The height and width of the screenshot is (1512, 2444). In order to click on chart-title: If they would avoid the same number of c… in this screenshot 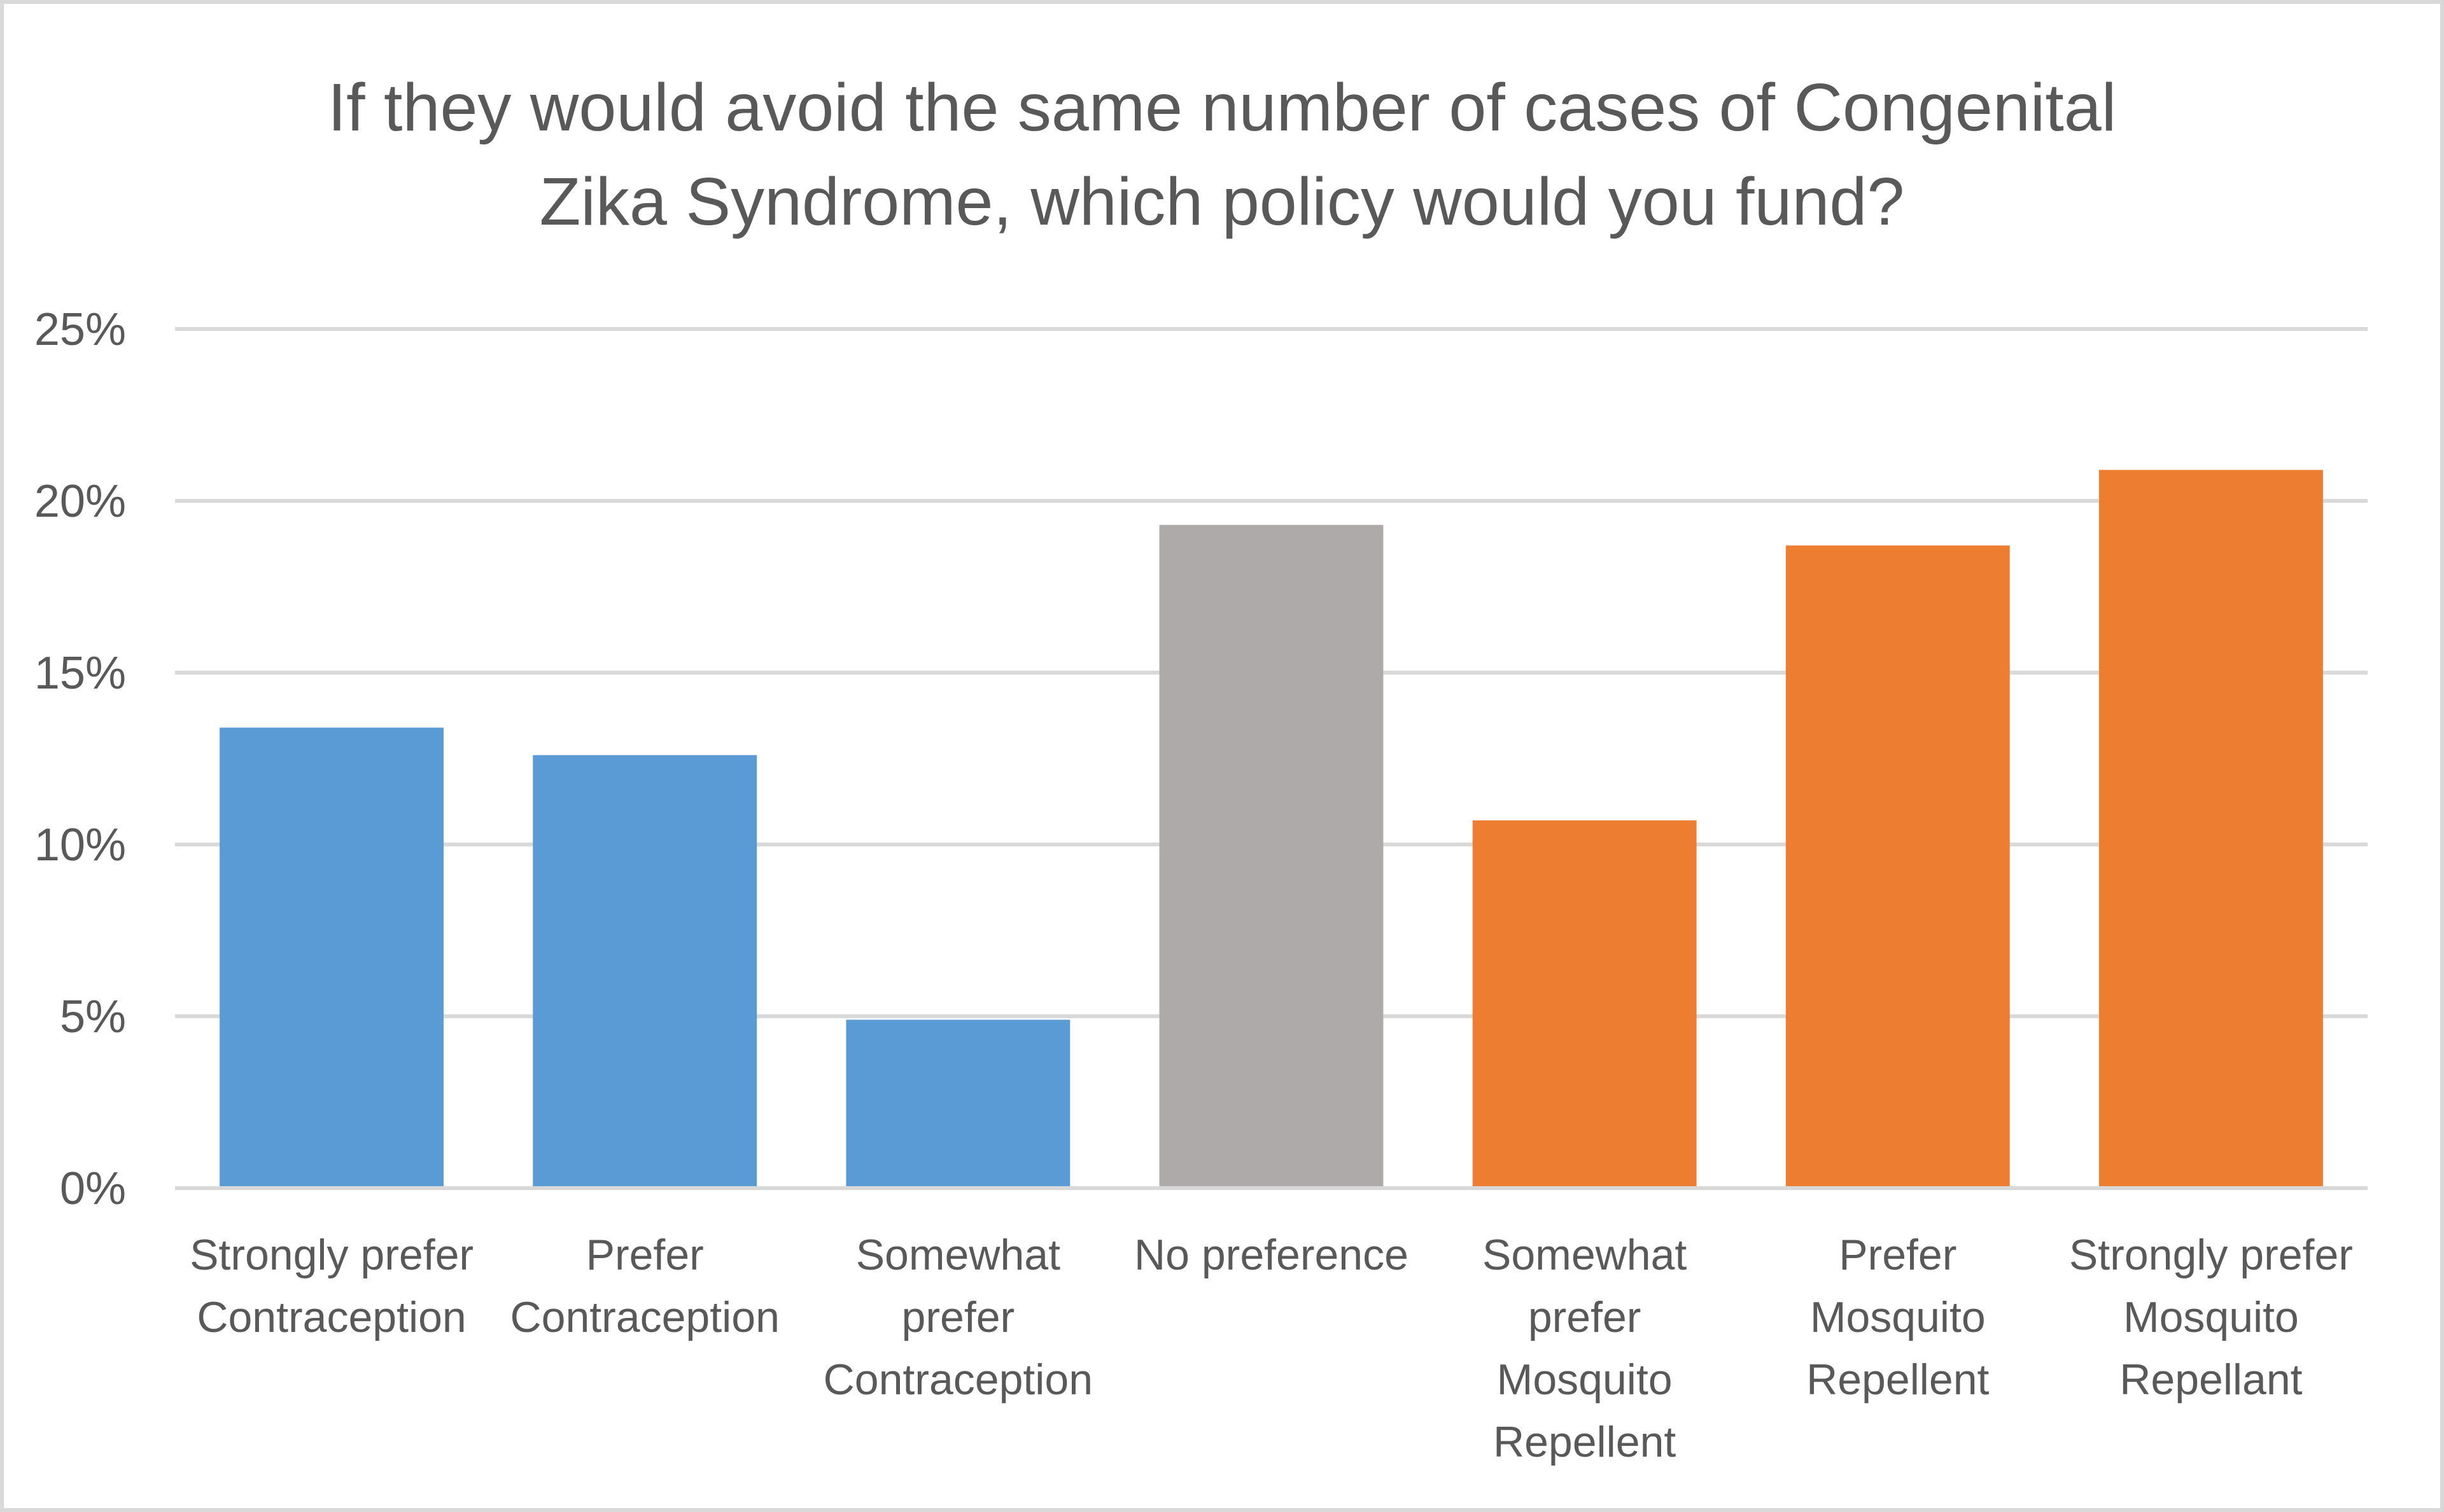, I will do `click(1222, 154)`.